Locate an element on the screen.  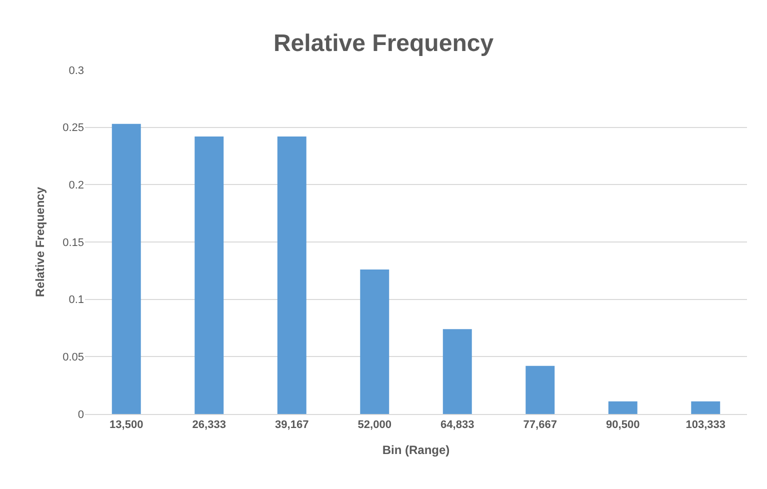
y-tick-label: 0.15 is located at coordinates (73, 242).